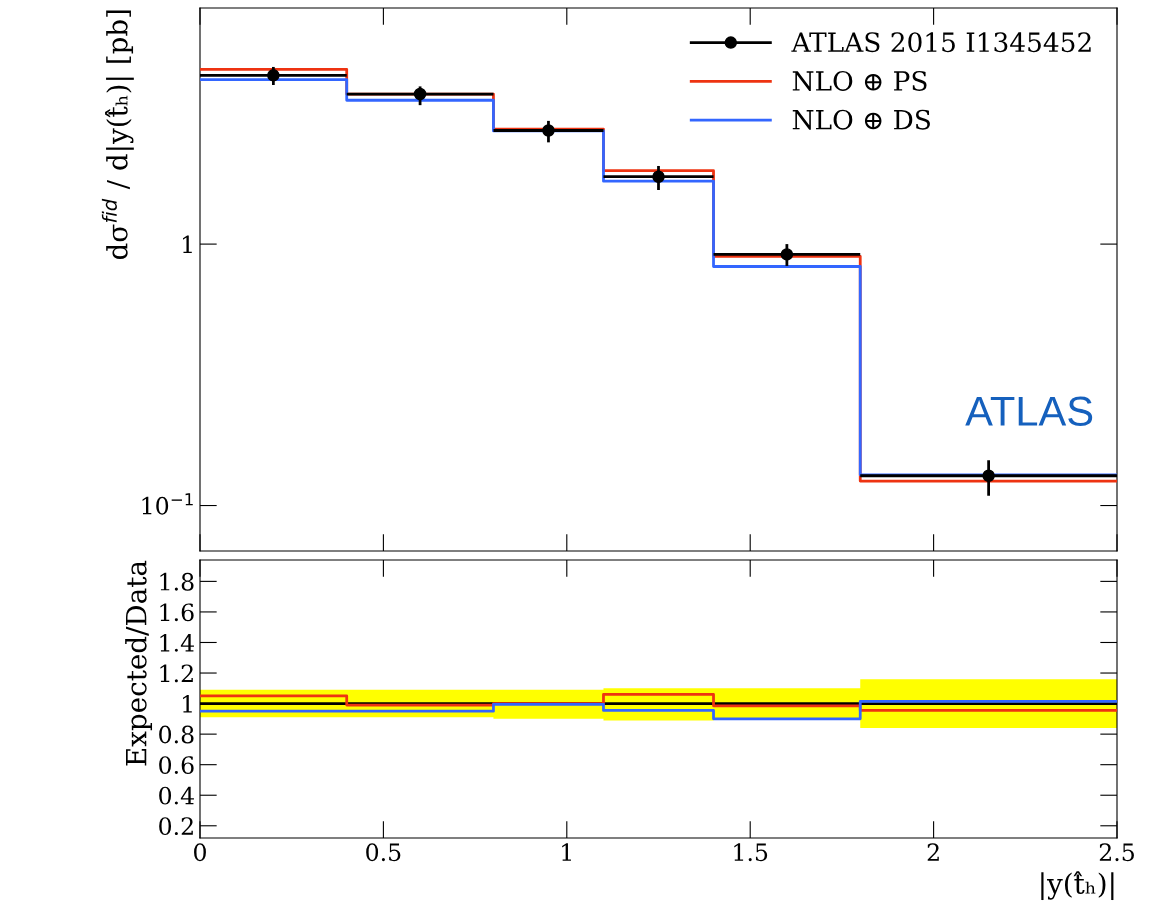 The height and width of the screenshot is (921, 1163). What do you see at coordinates (566, 852) in the screenshot?
I see `x-tick-label: 1` at bounding box center [566, 852].